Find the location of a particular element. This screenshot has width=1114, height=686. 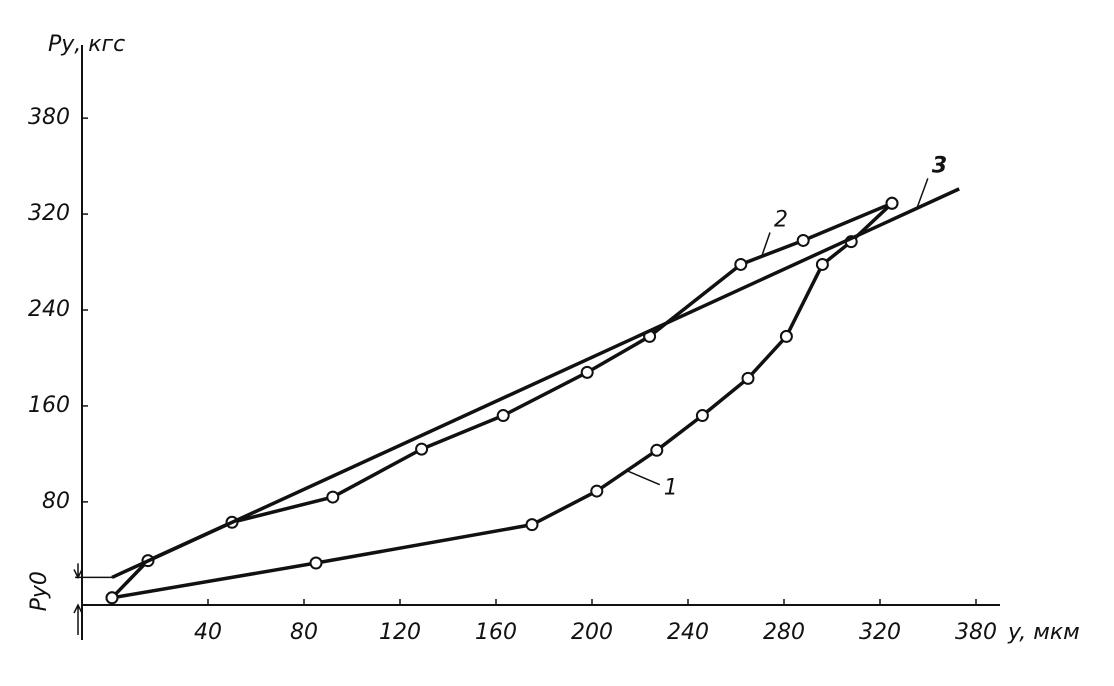

x-tick-label: 200 is located at coordinates (592, 632).